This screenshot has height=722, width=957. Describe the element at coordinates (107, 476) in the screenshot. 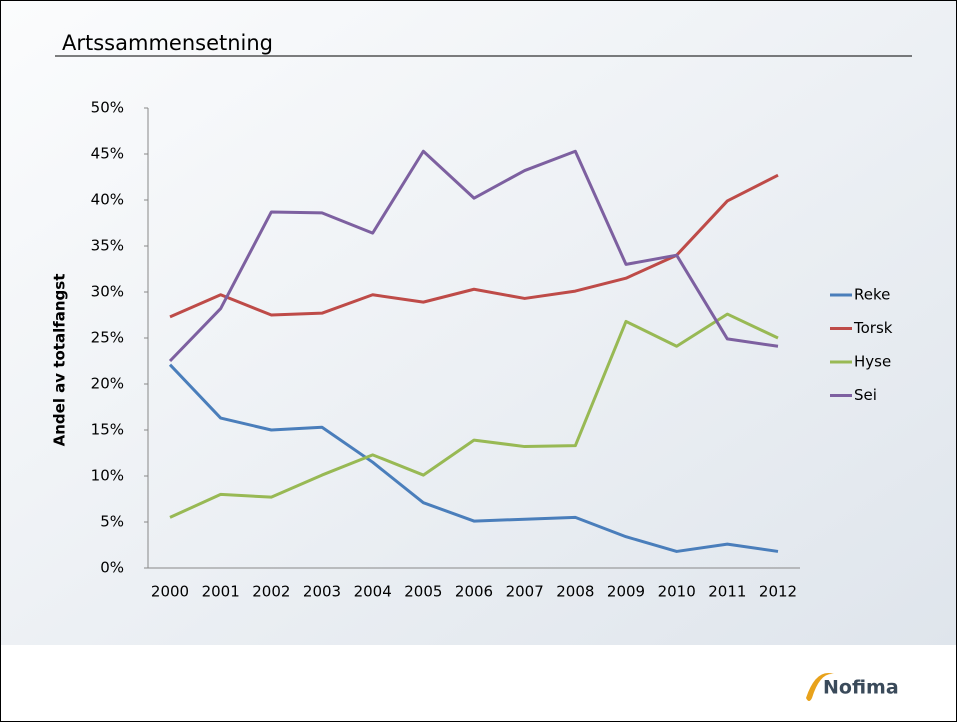

I see `y-tick-label: 10%` at that location.